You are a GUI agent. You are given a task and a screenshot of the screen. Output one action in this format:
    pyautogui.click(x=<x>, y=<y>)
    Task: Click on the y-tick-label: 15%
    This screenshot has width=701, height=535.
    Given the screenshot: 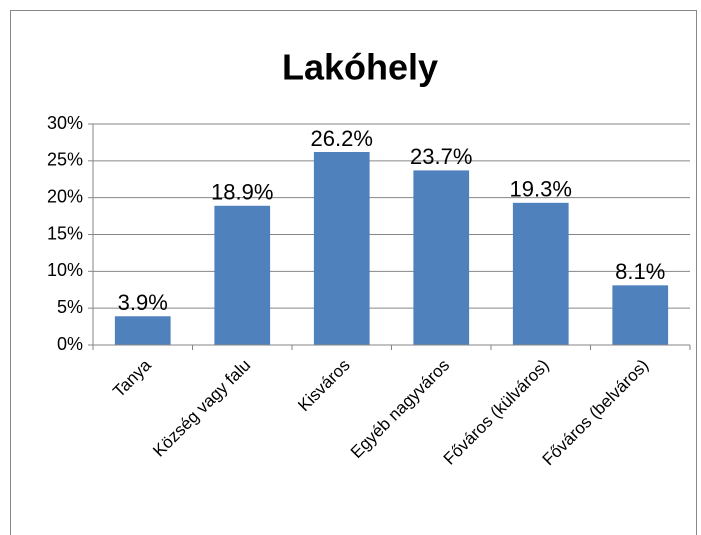 What is the action you would take?
    pyautogui.click(x=65, y=233)
    